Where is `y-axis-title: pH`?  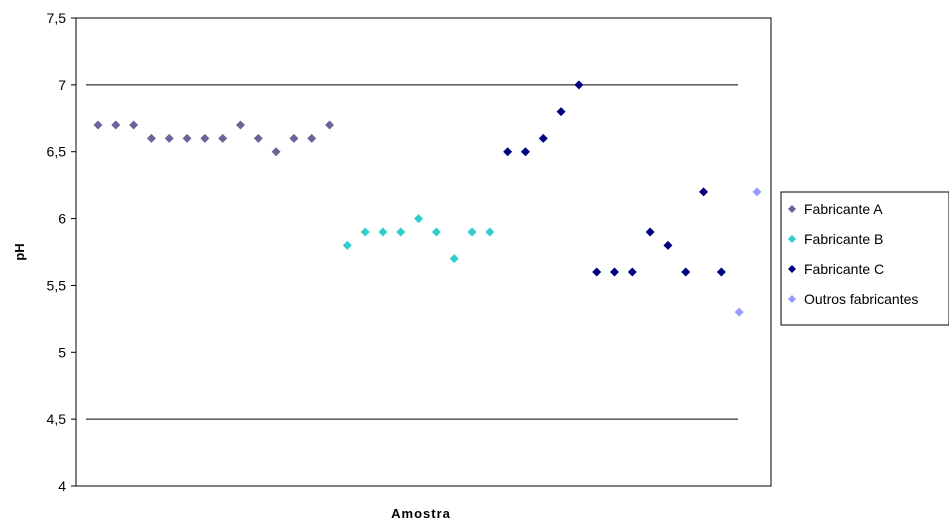 y-axis-title: pH is located at coordinates (19, 251).